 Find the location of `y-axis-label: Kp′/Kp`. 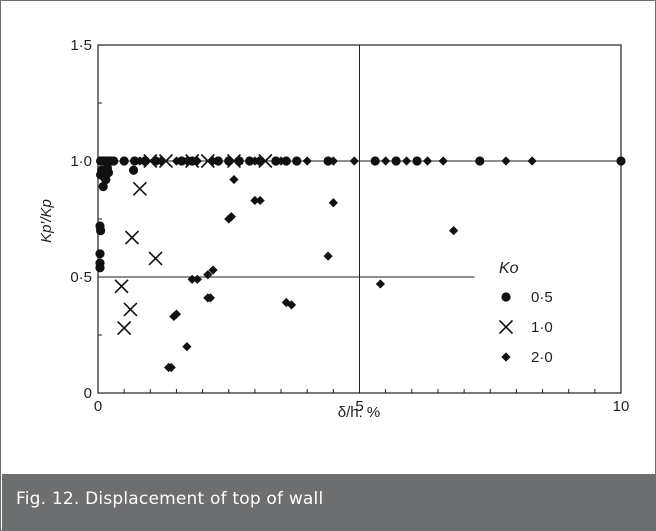

y-axis-label: Kp′/Kp is located at coordinates (46, 221).